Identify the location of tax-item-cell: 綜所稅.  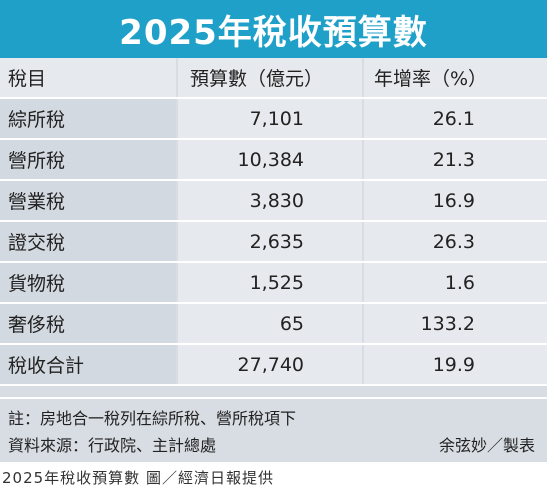
(88, 118).